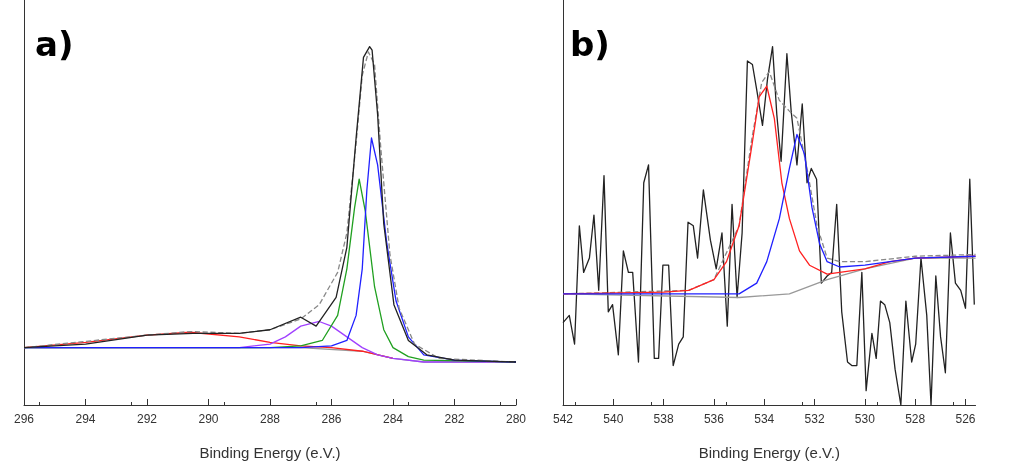 Image resolution: width=1036 pixels, height=471 pixels. What do you see at coordinates (613, 419) in the screenshot?
I see `x-tick-label: 540` at bounding box center [613, 419].